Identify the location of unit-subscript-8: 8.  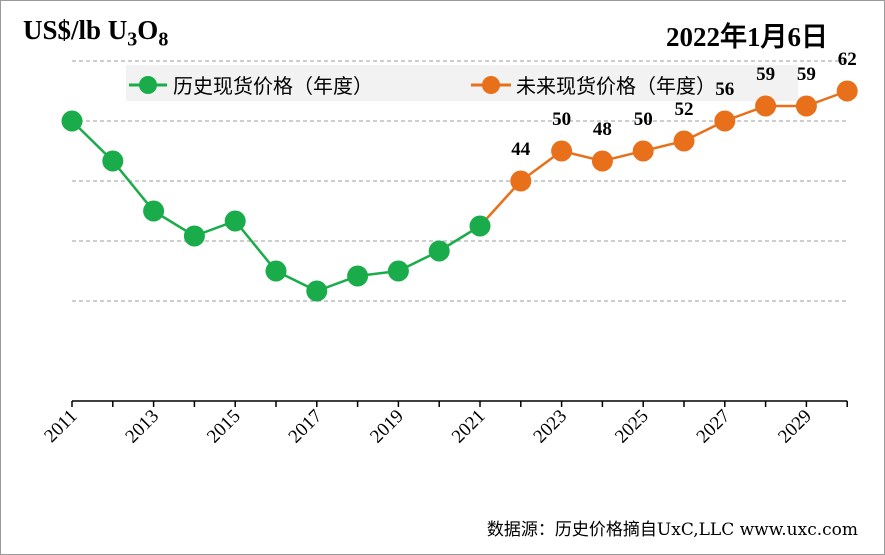
(163, 39).